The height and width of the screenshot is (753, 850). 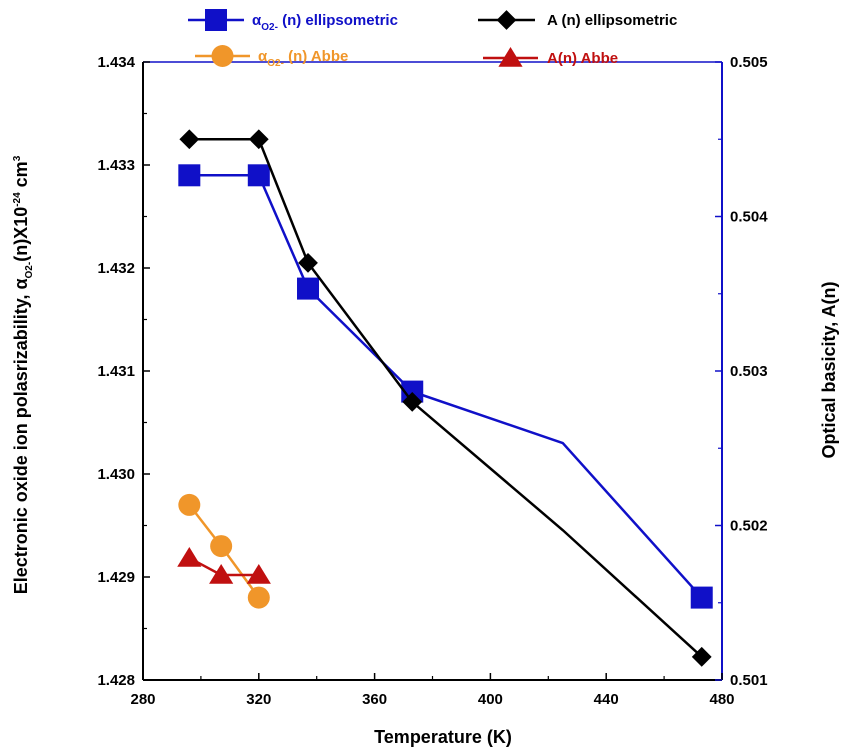 What do you see at coordinates (606, 699) in the screenshot?
I see `x-tick-label: 440` at bounding box center [606, 699].